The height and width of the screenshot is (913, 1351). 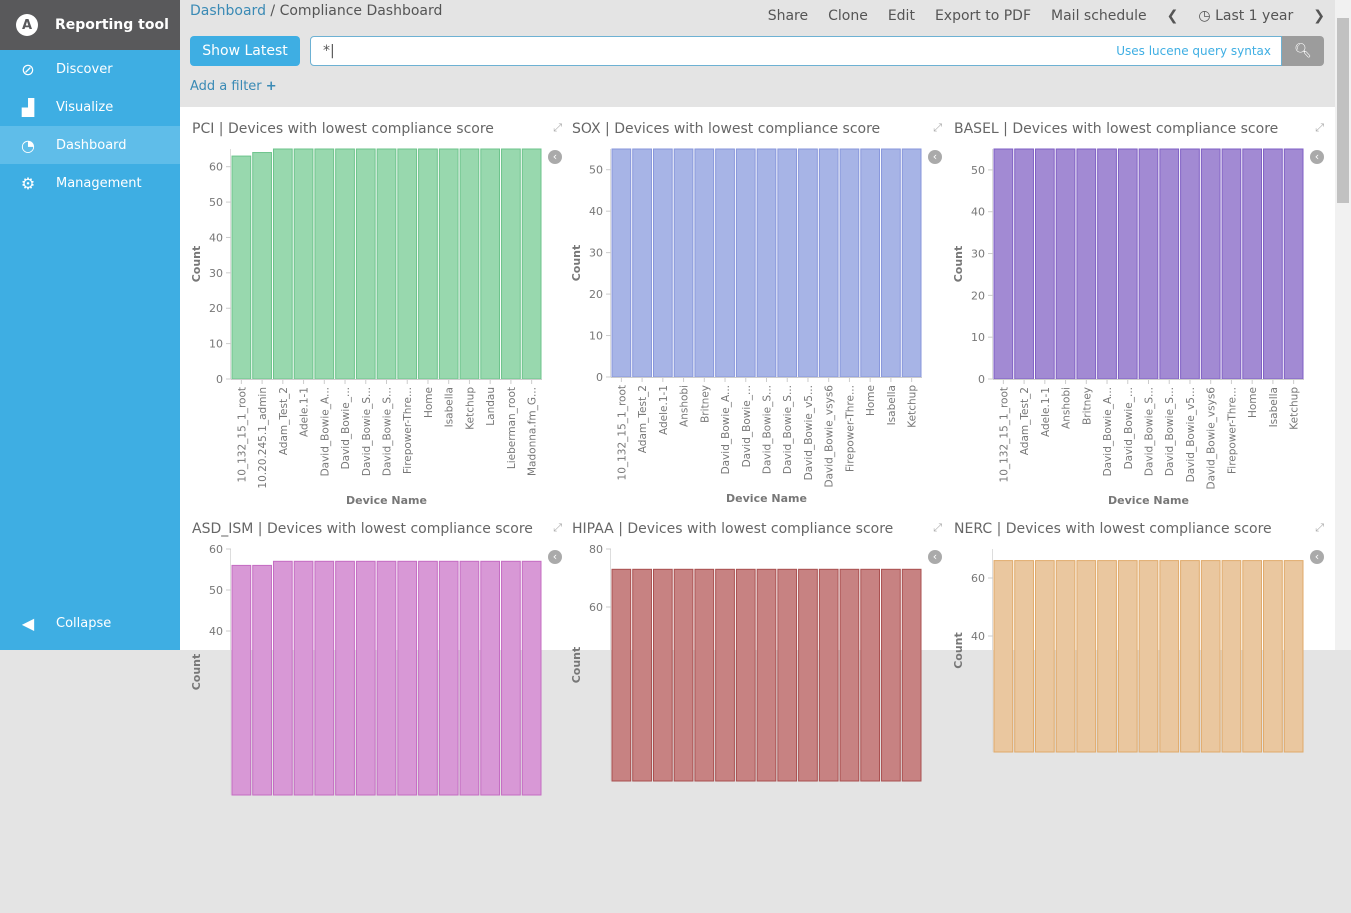 I want to click on scrollbar, so click(x=1343, y=325).